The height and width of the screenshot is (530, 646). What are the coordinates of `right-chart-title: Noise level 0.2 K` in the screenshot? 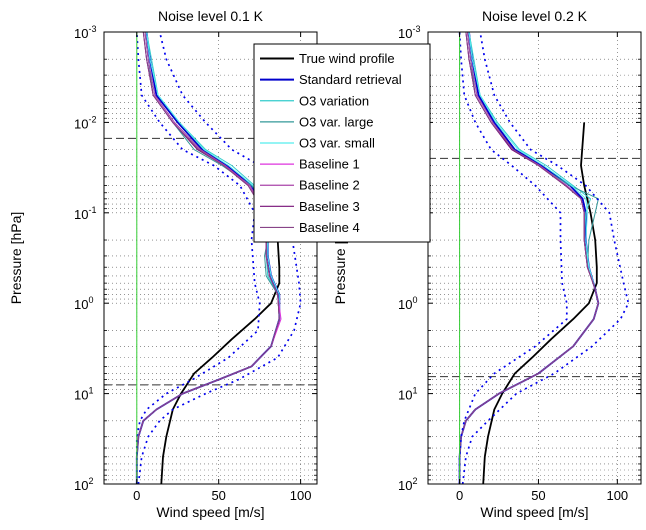 It's located at (535, 16).